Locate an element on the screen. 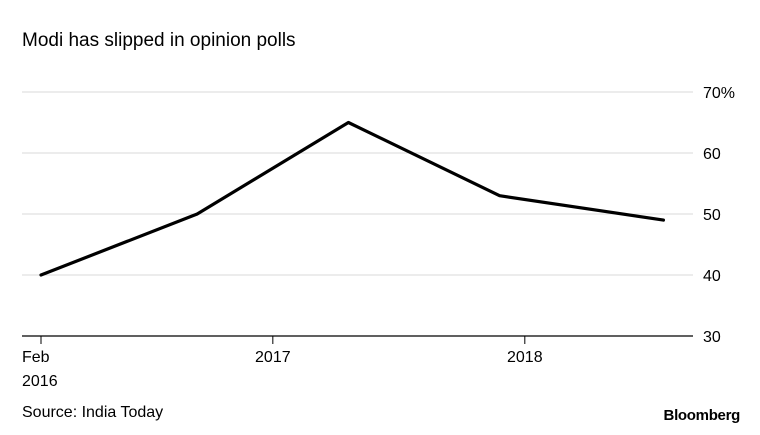 Image resolution: width=760 pixels, height=435 pixels. brand-logo: Bloomberg is located at coordinates (702, 415).